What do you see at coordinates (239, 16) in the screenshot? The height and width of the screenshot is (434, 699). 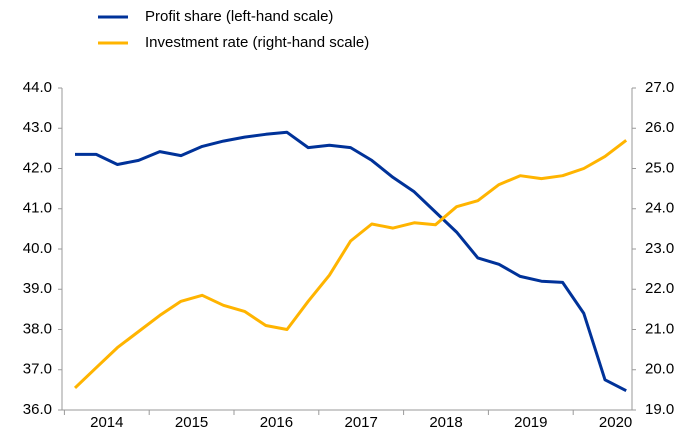 I see `legend-label: Profit share (left-hand scale)` at bounding box center [239, 16].